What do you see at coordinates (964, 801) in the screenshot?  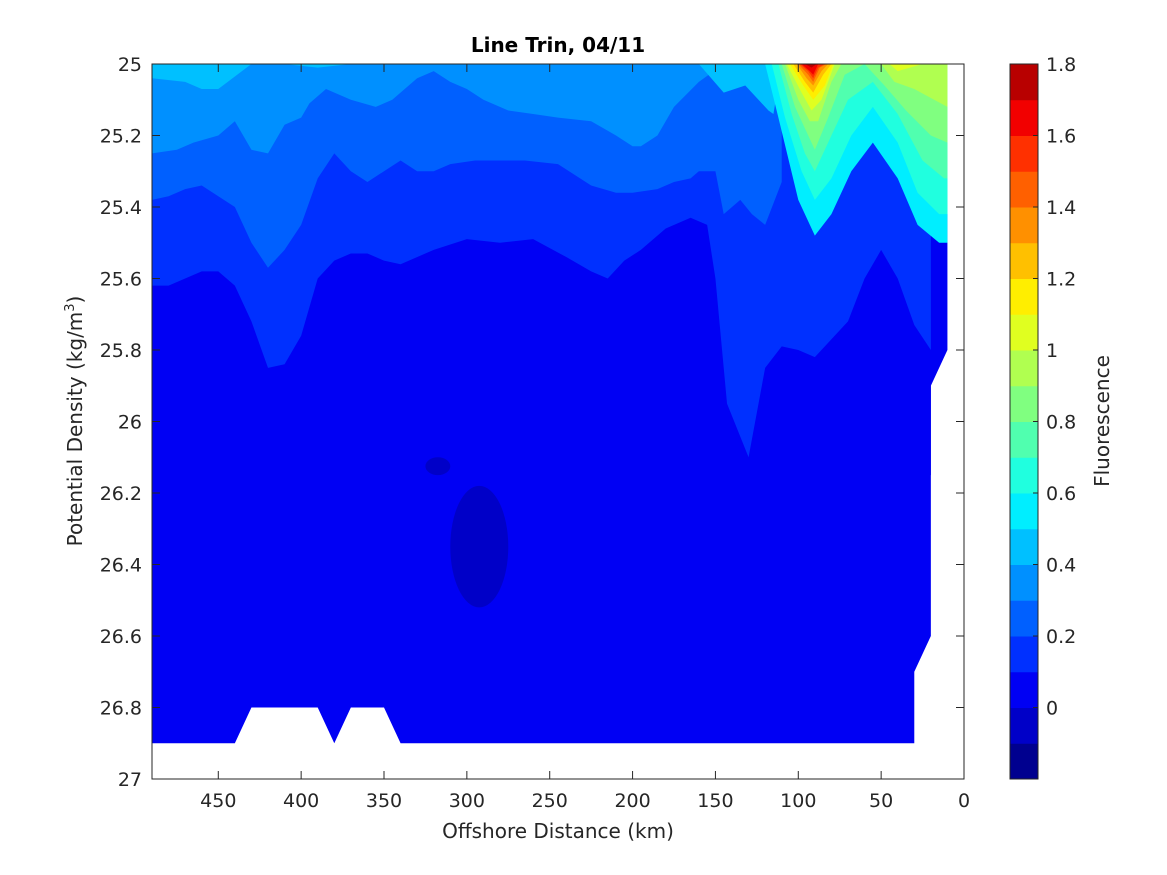 I see `x-tick-label: 0` at bounding box center [964, 801].